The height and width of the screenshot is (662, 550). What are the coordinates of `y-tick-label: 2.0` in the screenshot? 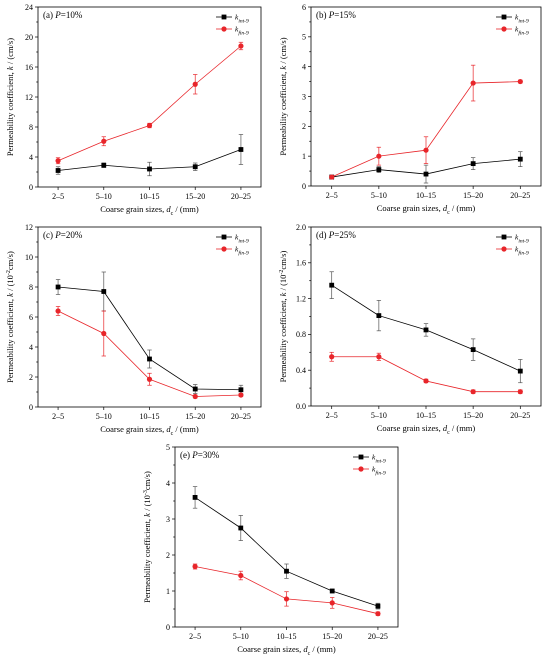 It's located at (301, 227).